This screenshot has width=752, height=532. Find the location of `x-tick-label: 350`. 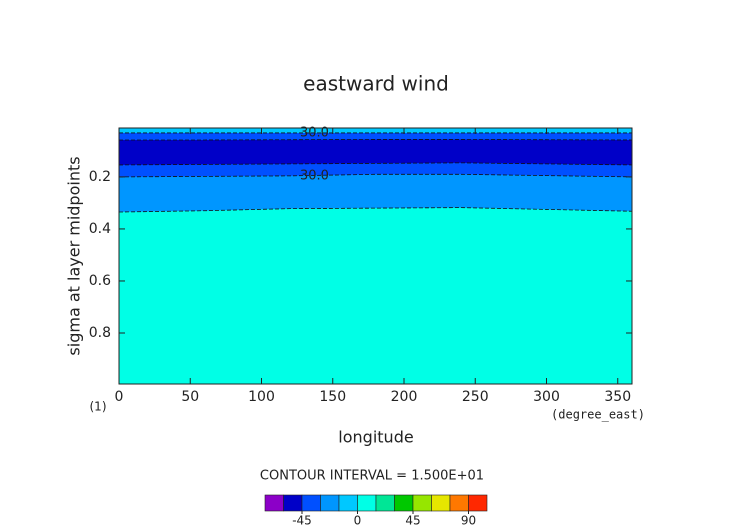

x-tick-label: 350 is located at coordinates (617, 397).